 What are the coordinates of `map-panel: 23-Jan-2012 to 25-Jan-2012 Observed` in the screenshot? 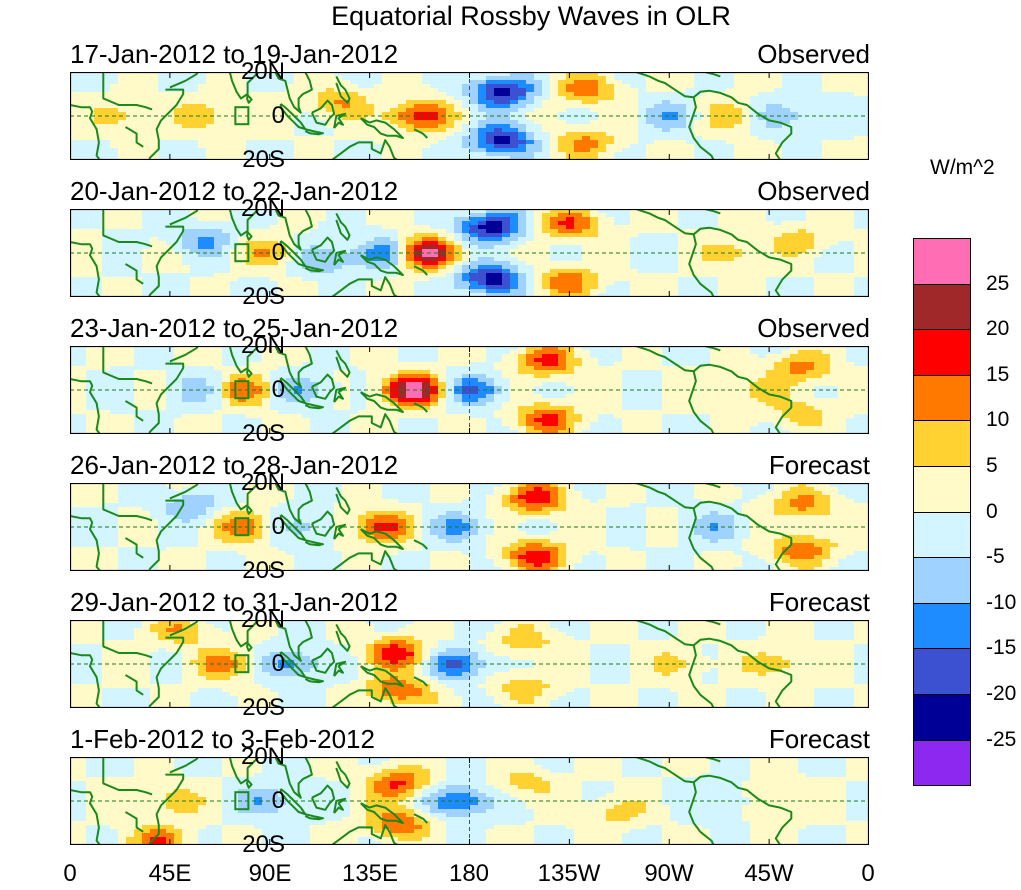 It's located at (470, 373).